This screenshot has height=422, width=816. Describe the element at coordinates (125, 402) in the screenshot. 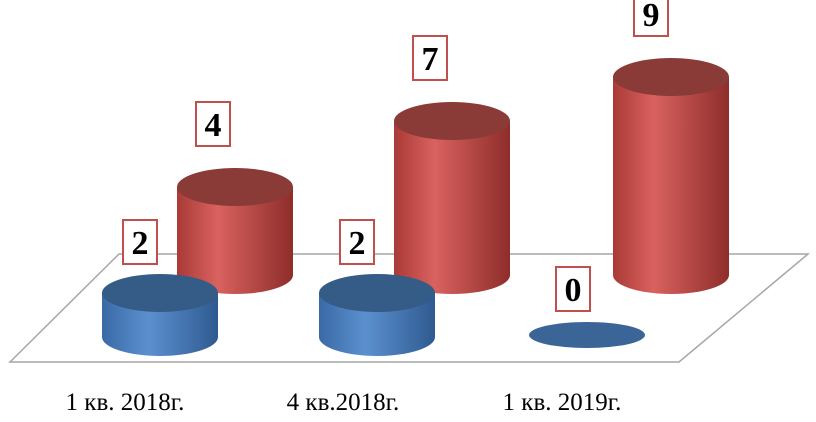

I see `x-tick-label: 1 кв. 2018г.` at that location.